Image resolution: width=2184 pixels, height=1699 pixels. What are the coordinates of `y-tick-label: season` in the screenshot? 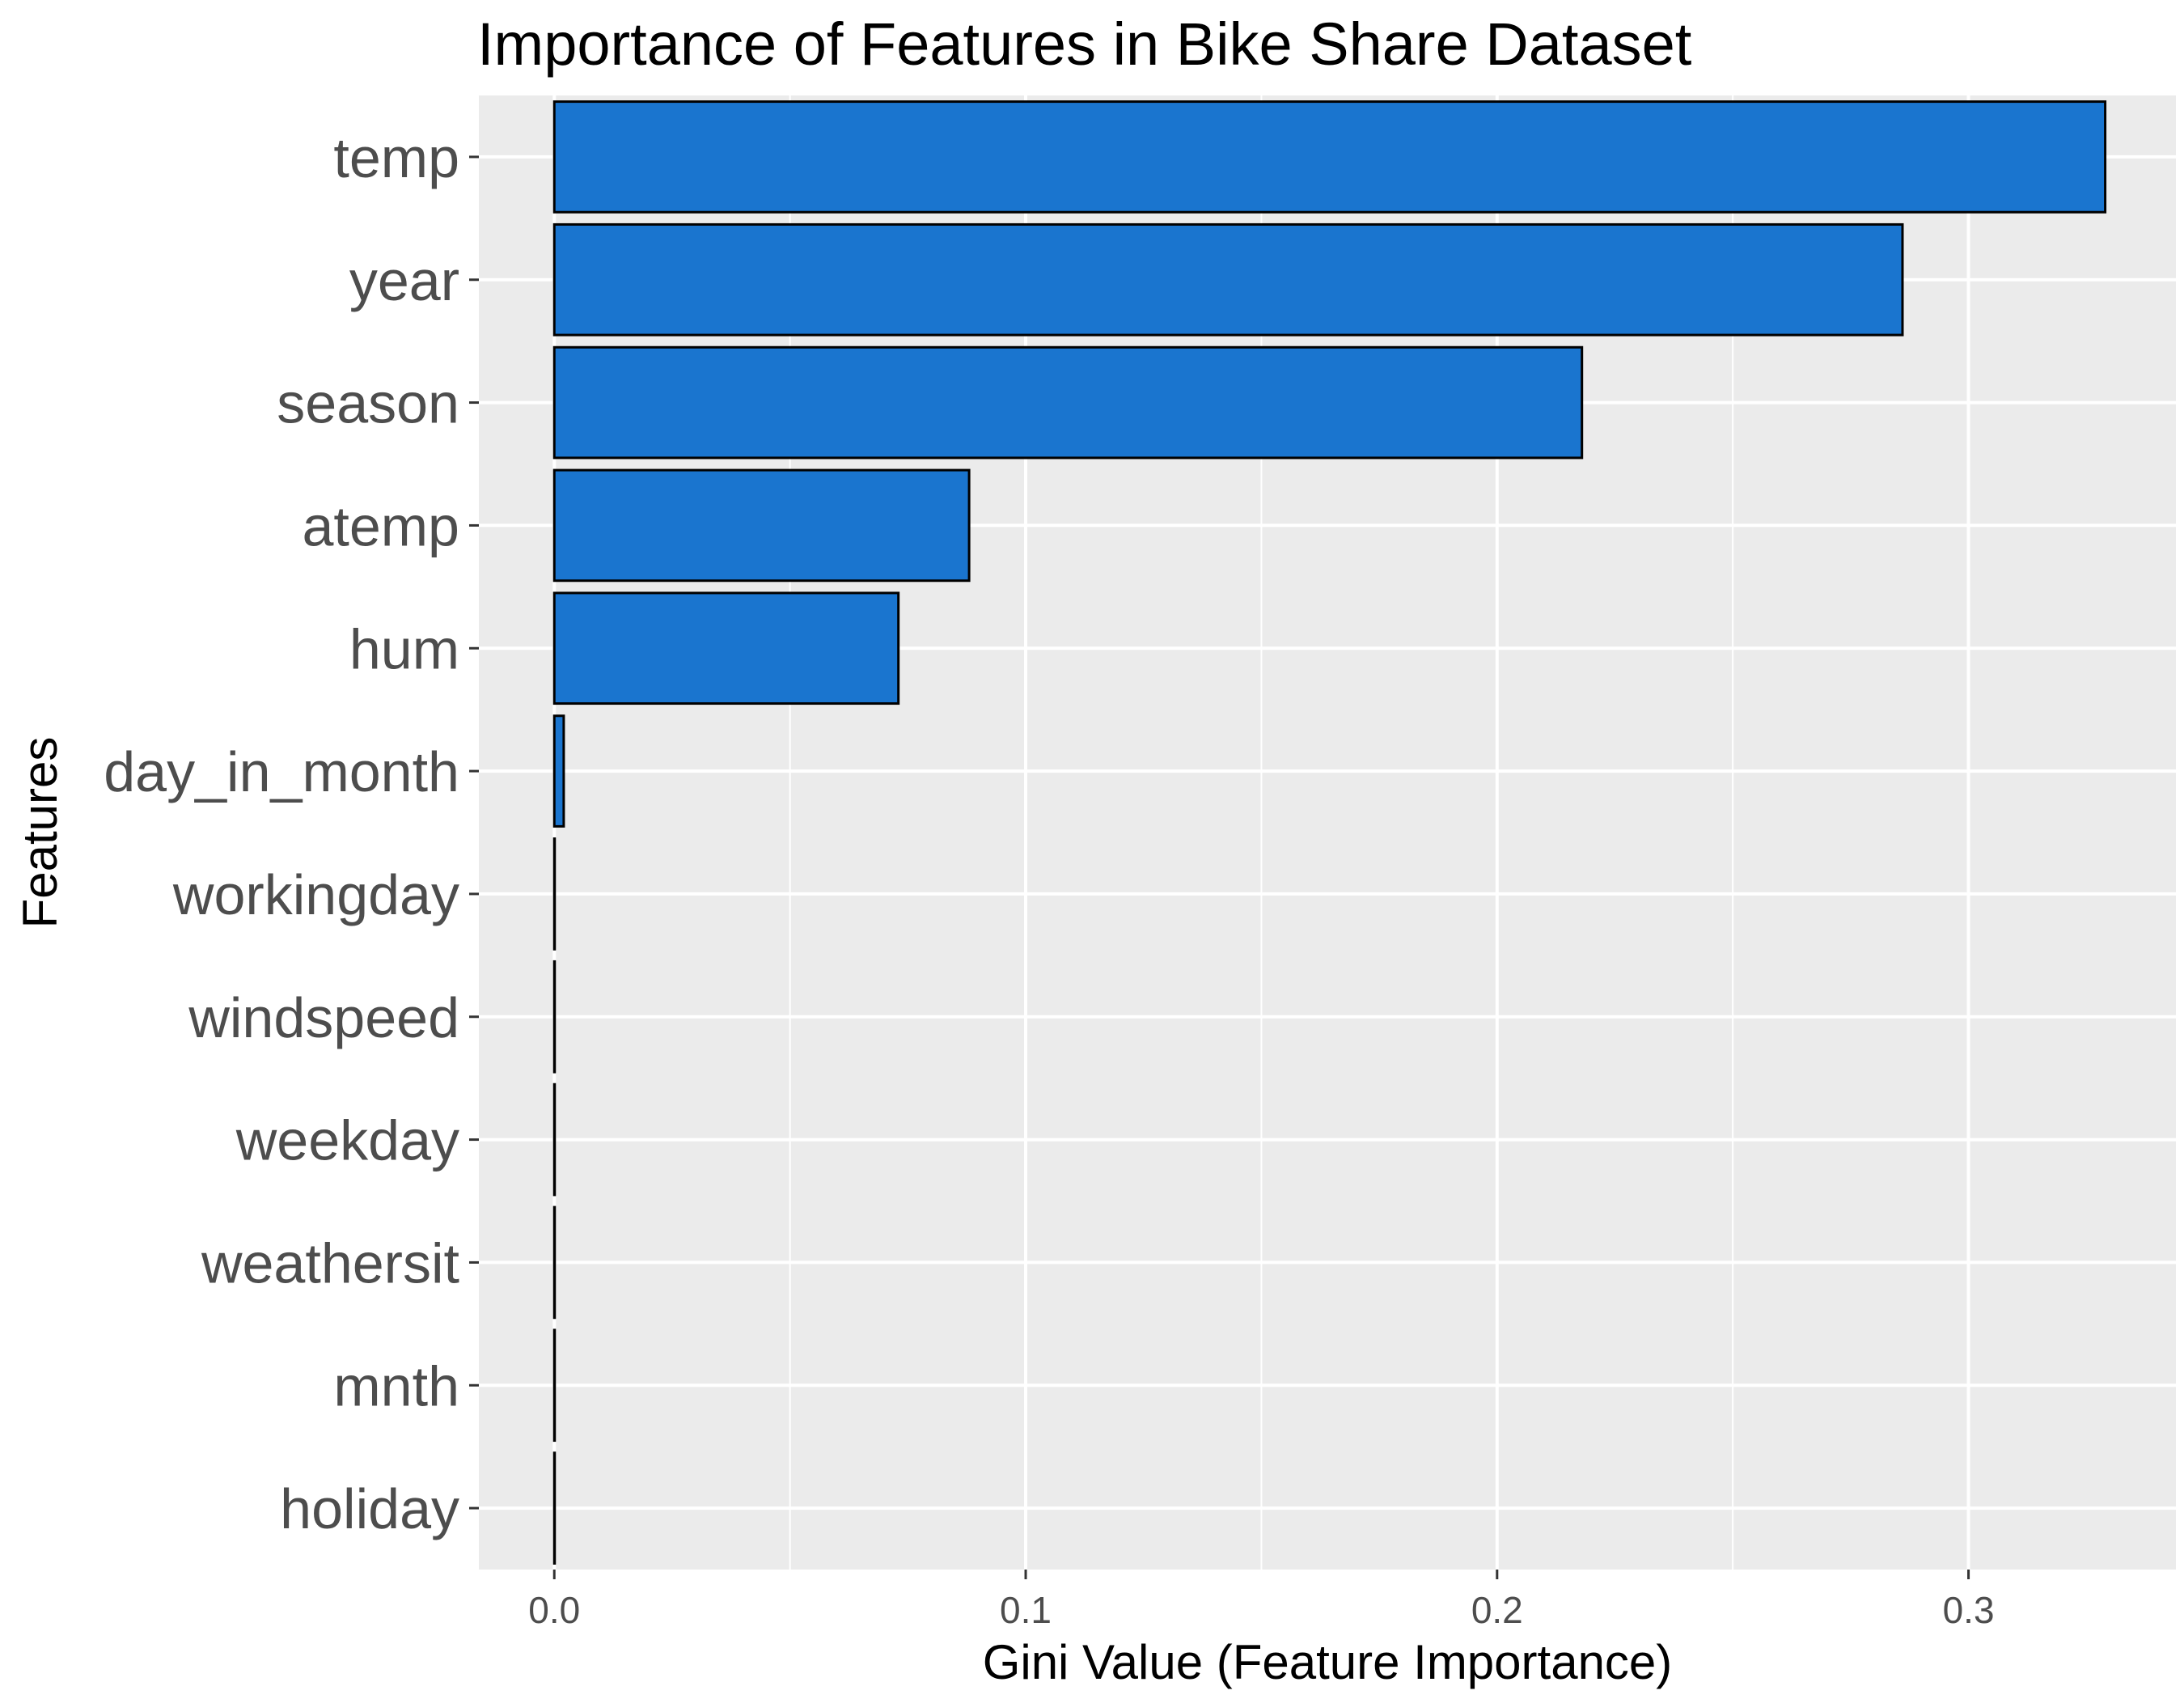 It's located at (368, 403).